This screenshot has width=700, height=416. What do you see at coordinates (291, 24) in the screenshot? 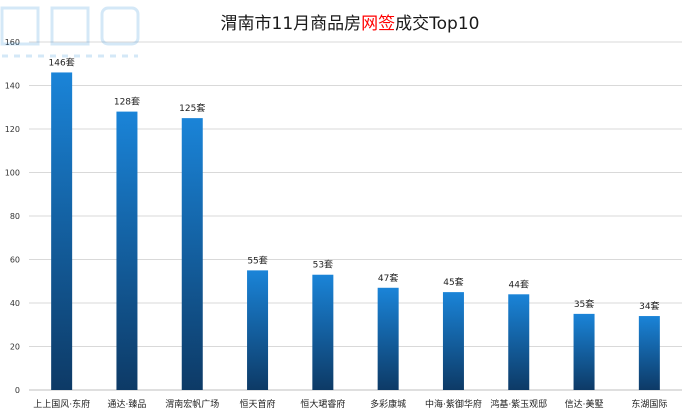
I see `title-part-1: 渭南市11月商品房` at bounding box center [291, 24].